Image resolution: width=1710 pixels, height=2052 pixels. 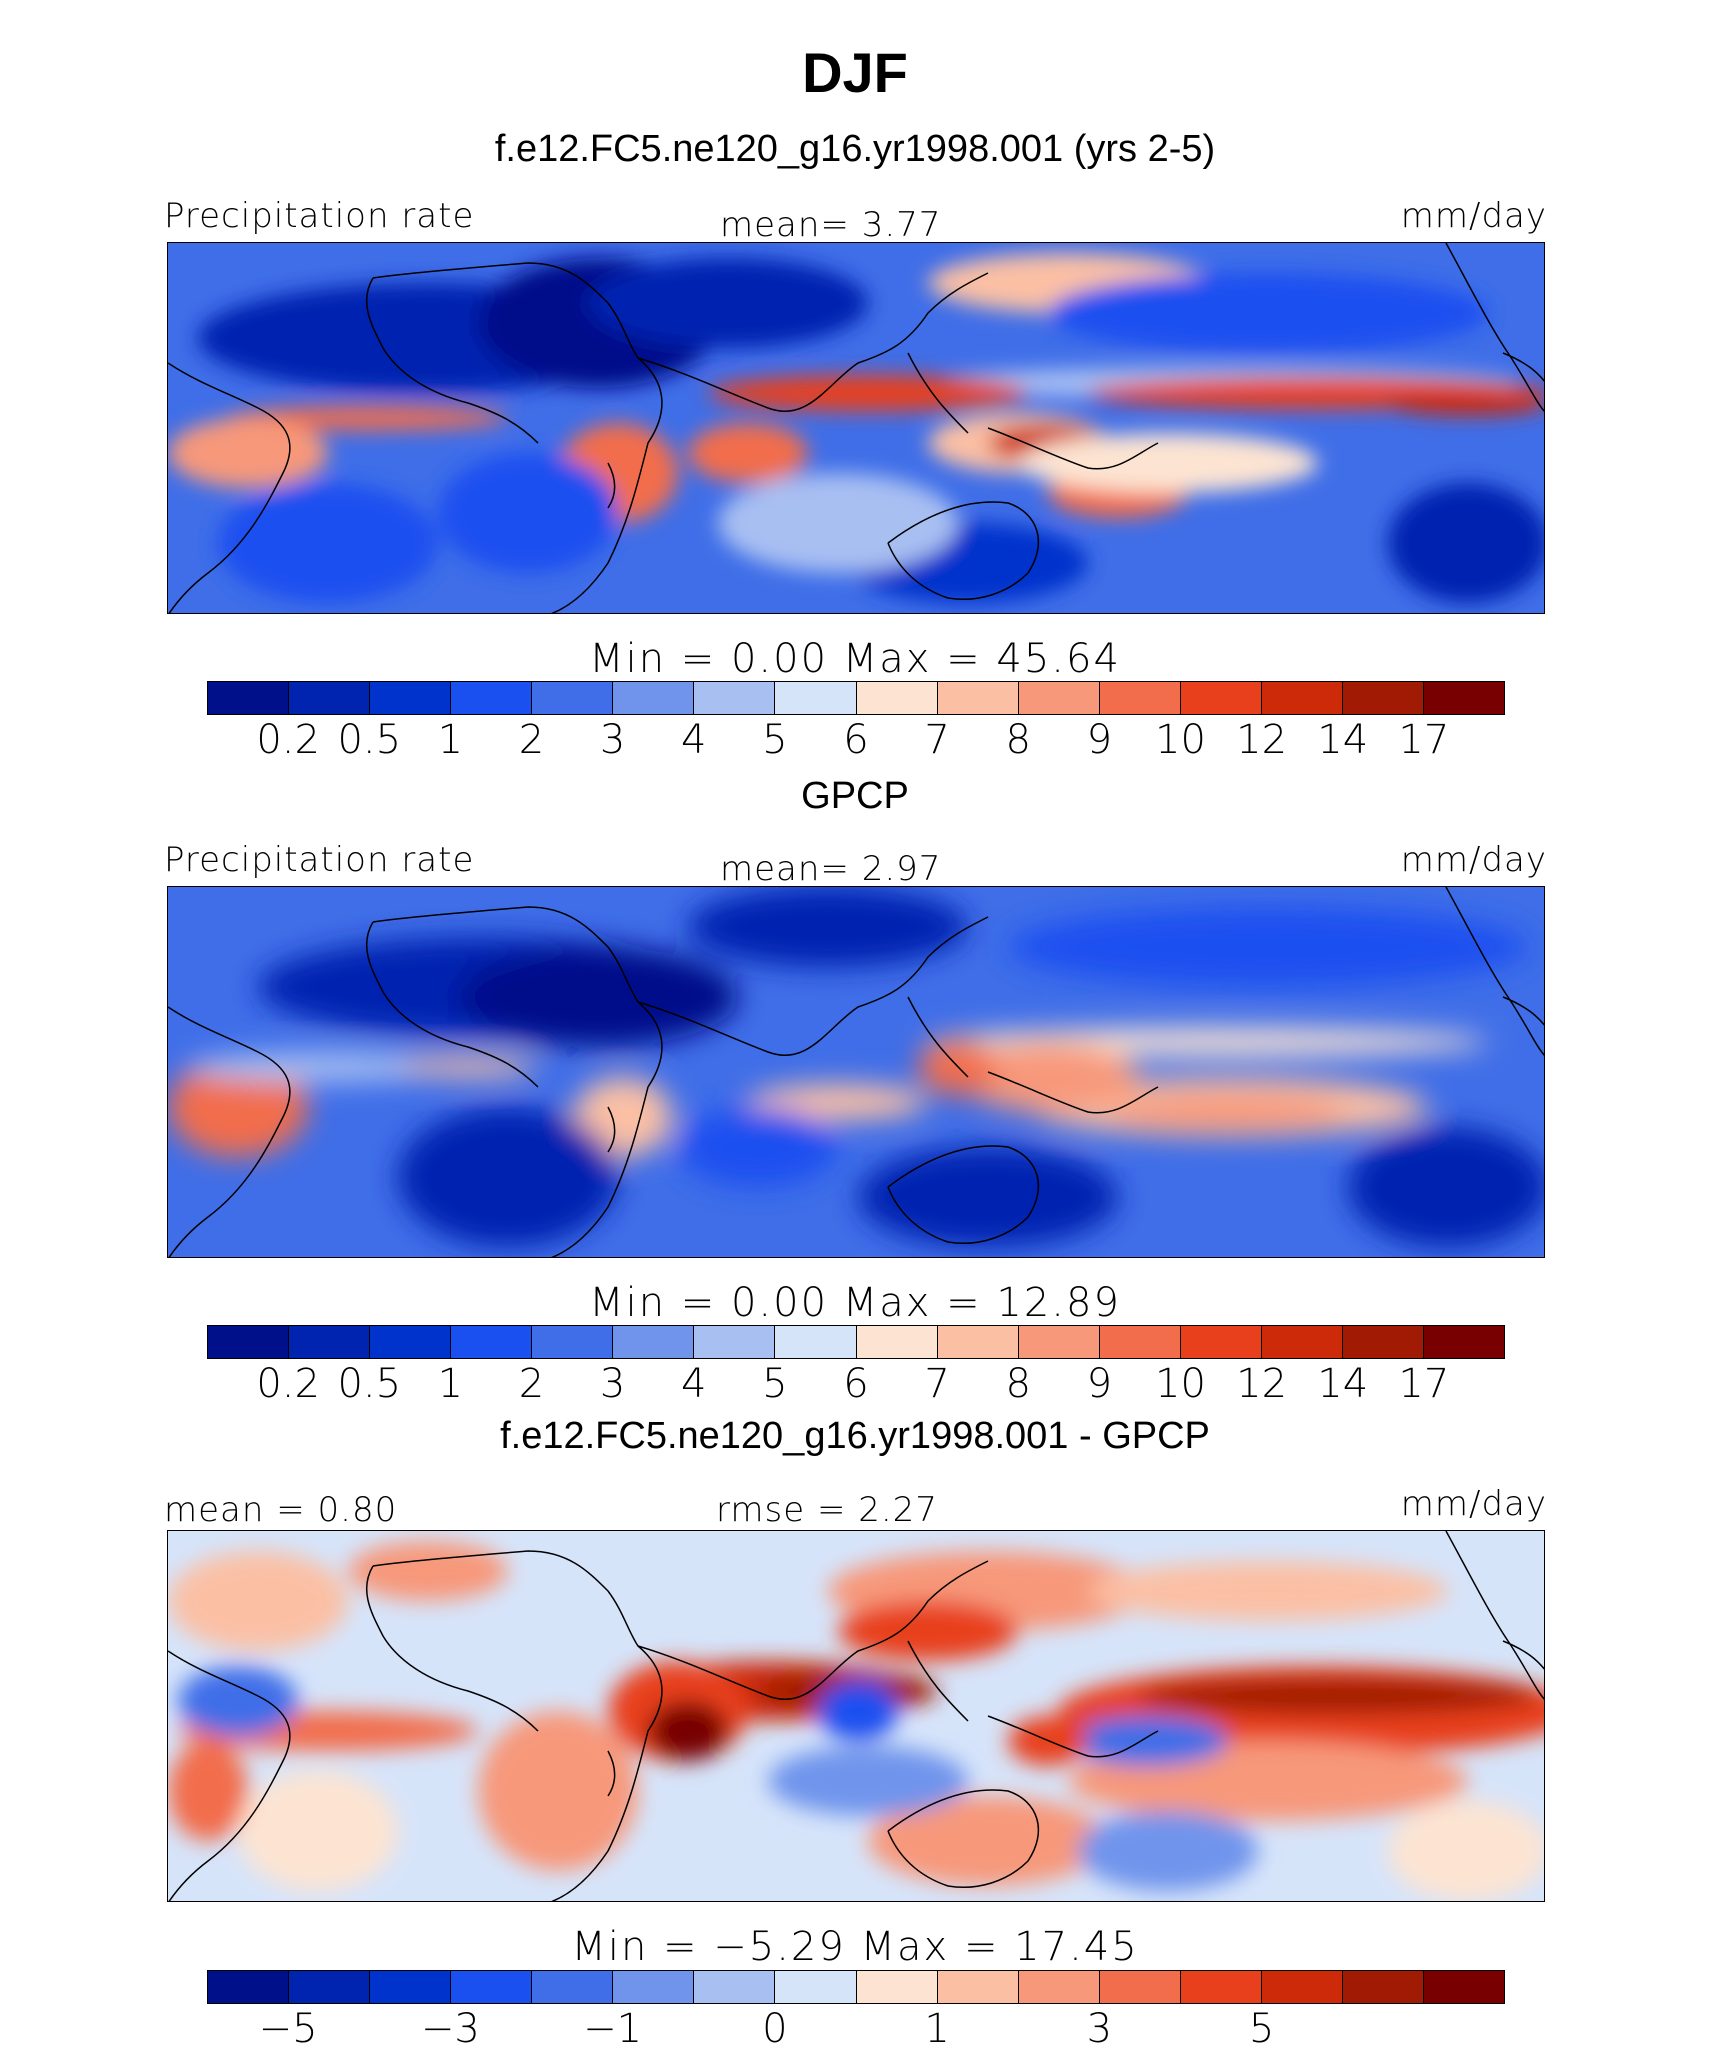 I want to click on colorbar-tick-label: 7, so click(x=937, y=740).